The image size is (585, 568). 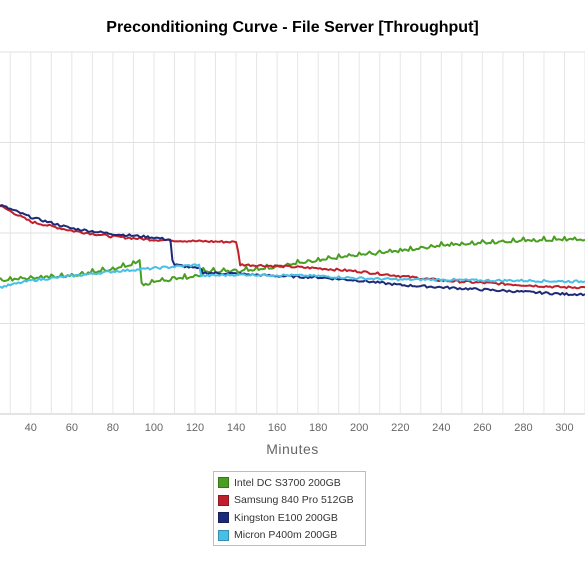 What do you see at coordinates (359, 428) in the screenshot?
I see `x-tick-label: 200` at bounding box center [359, 428].